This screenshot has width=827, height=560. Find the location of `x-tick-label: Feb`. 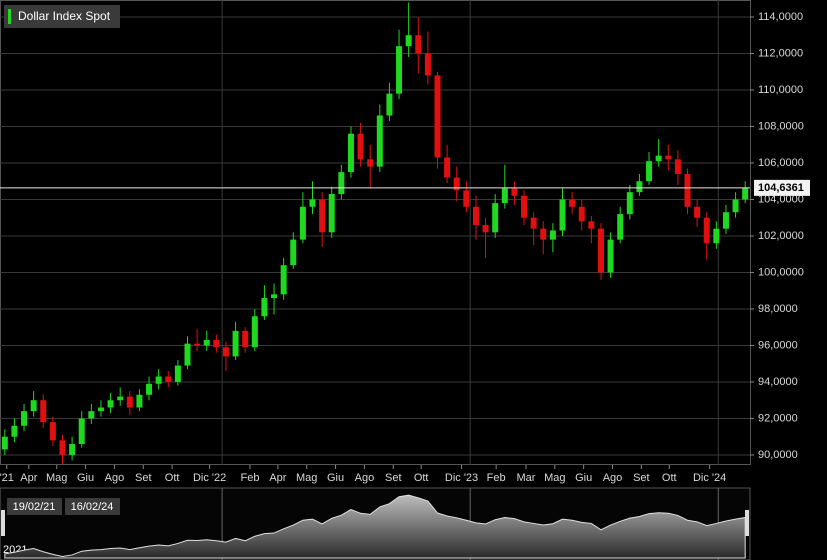

x-tick-label: Feb is located at coordinates (250, 478).